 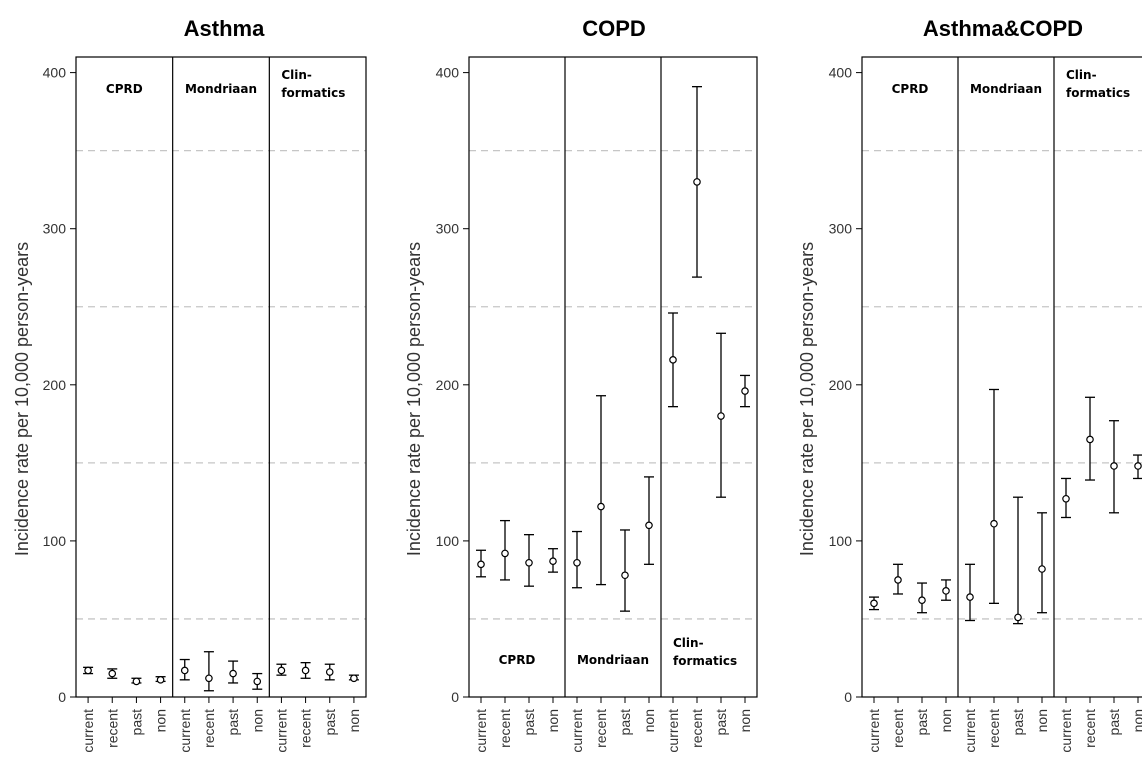 What do you see at coordinates (448, 385) in the screenshot?
I see `y-tick-label: 200` at bounding box center [448, 385].